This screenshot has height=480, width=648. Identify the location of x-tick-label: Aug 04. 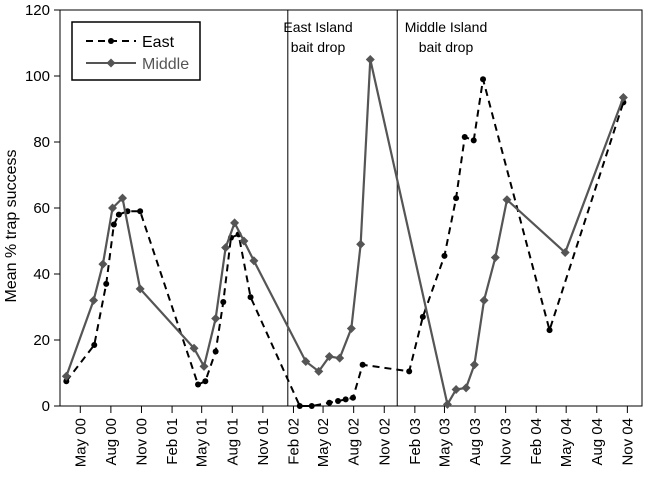
(597, 442).